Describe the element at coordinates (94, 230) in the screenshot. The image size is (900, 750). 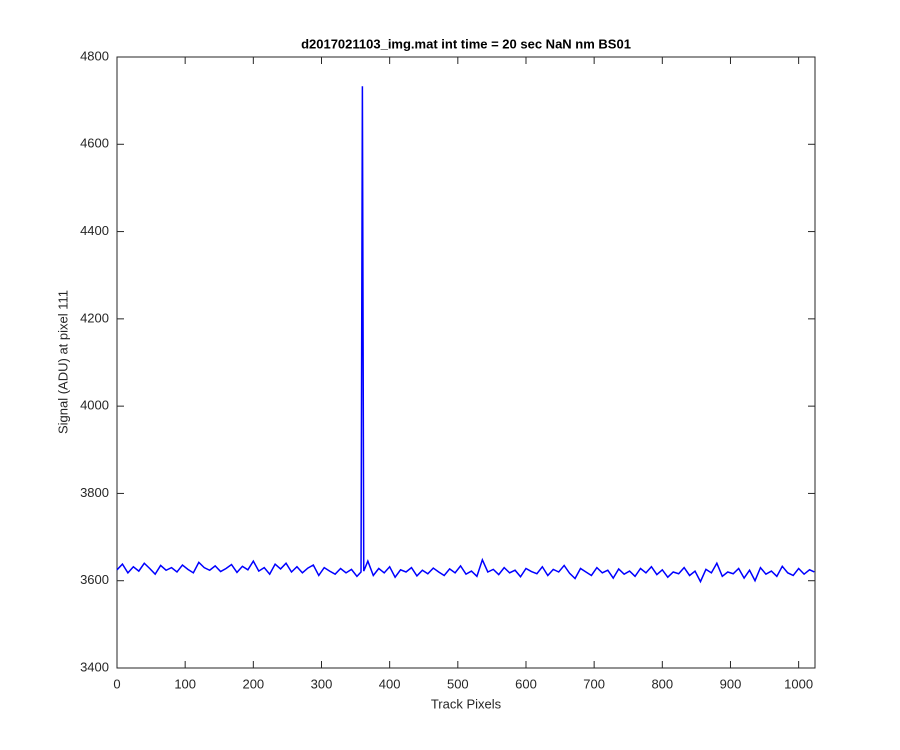
I see `y-tick-label: 4400` at that location.